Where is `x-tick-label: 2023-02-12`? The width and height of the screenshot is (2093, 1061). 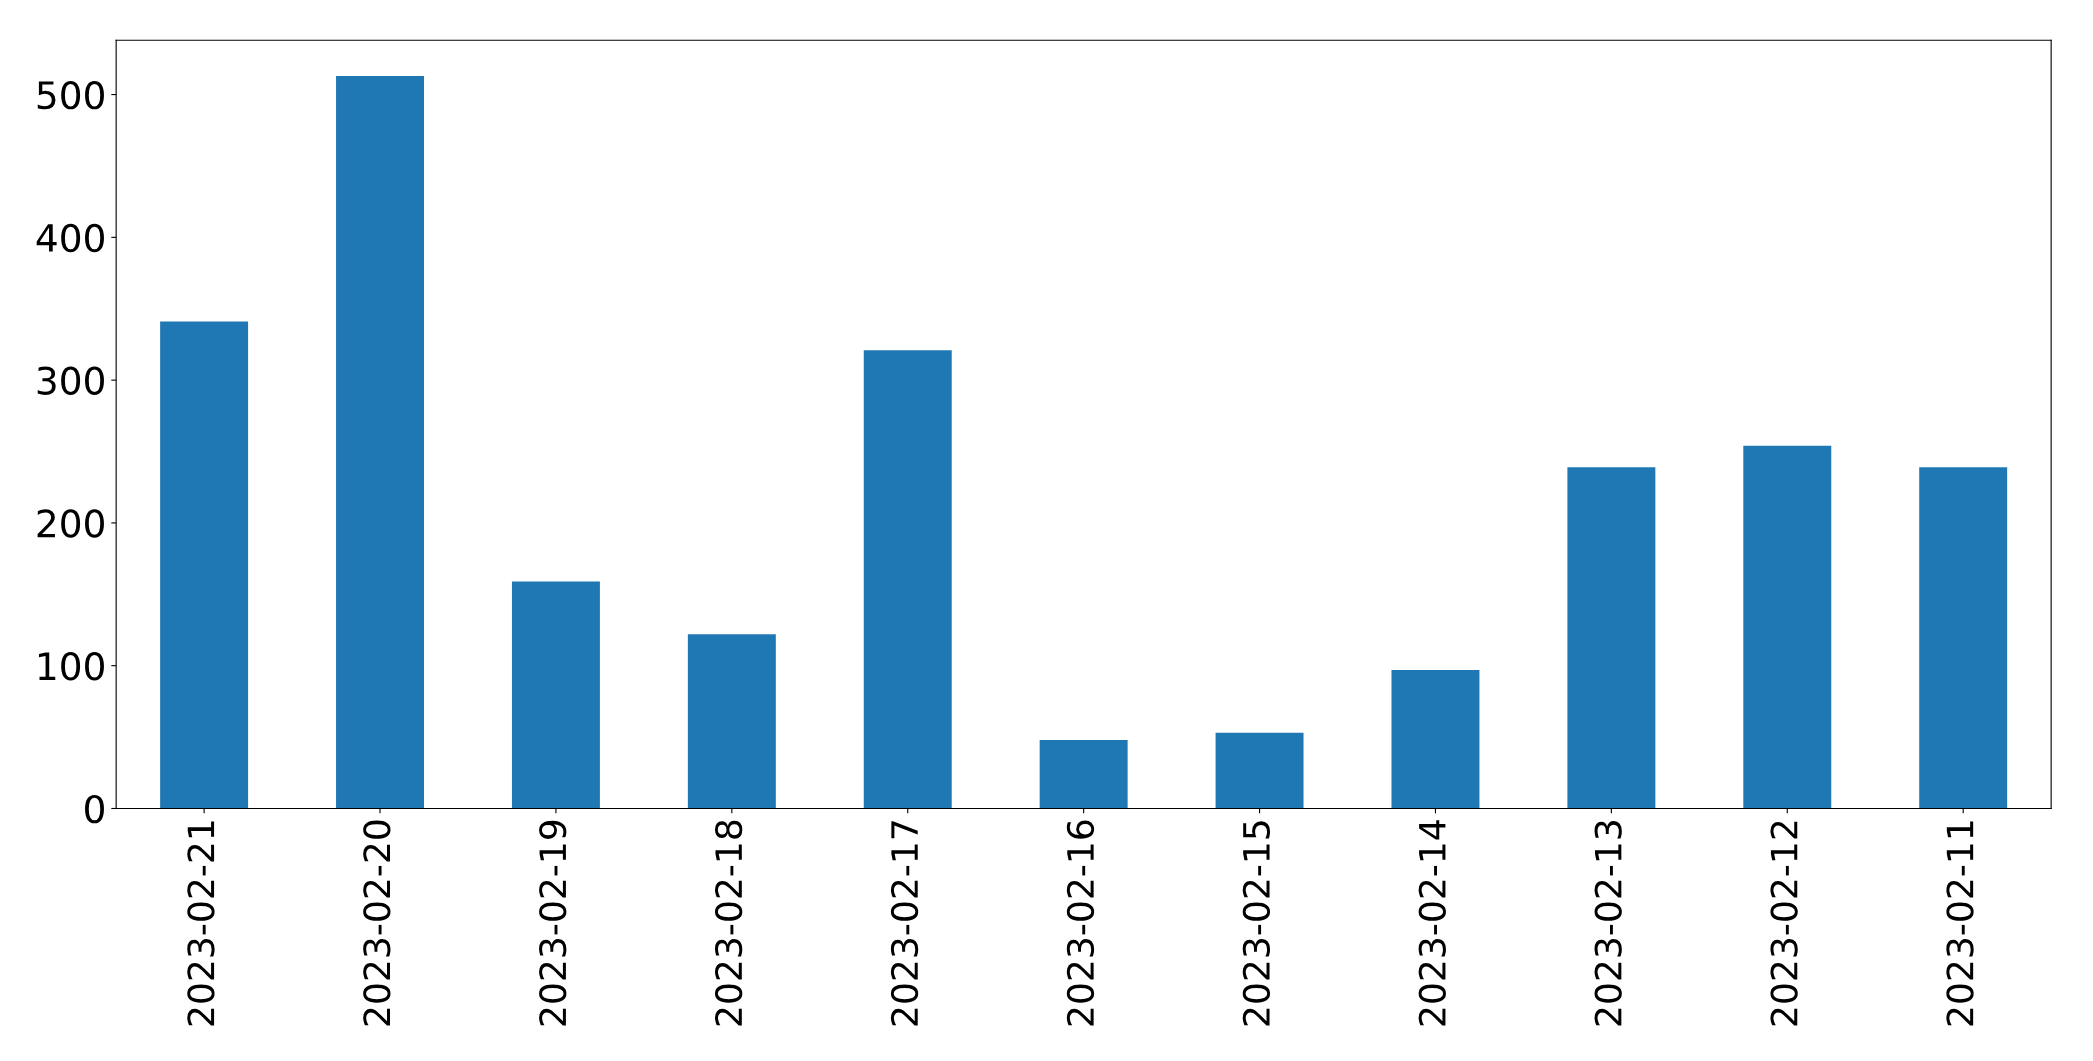
x-tick-label: 2023-02-12 is located at coordinates (1784, 923).